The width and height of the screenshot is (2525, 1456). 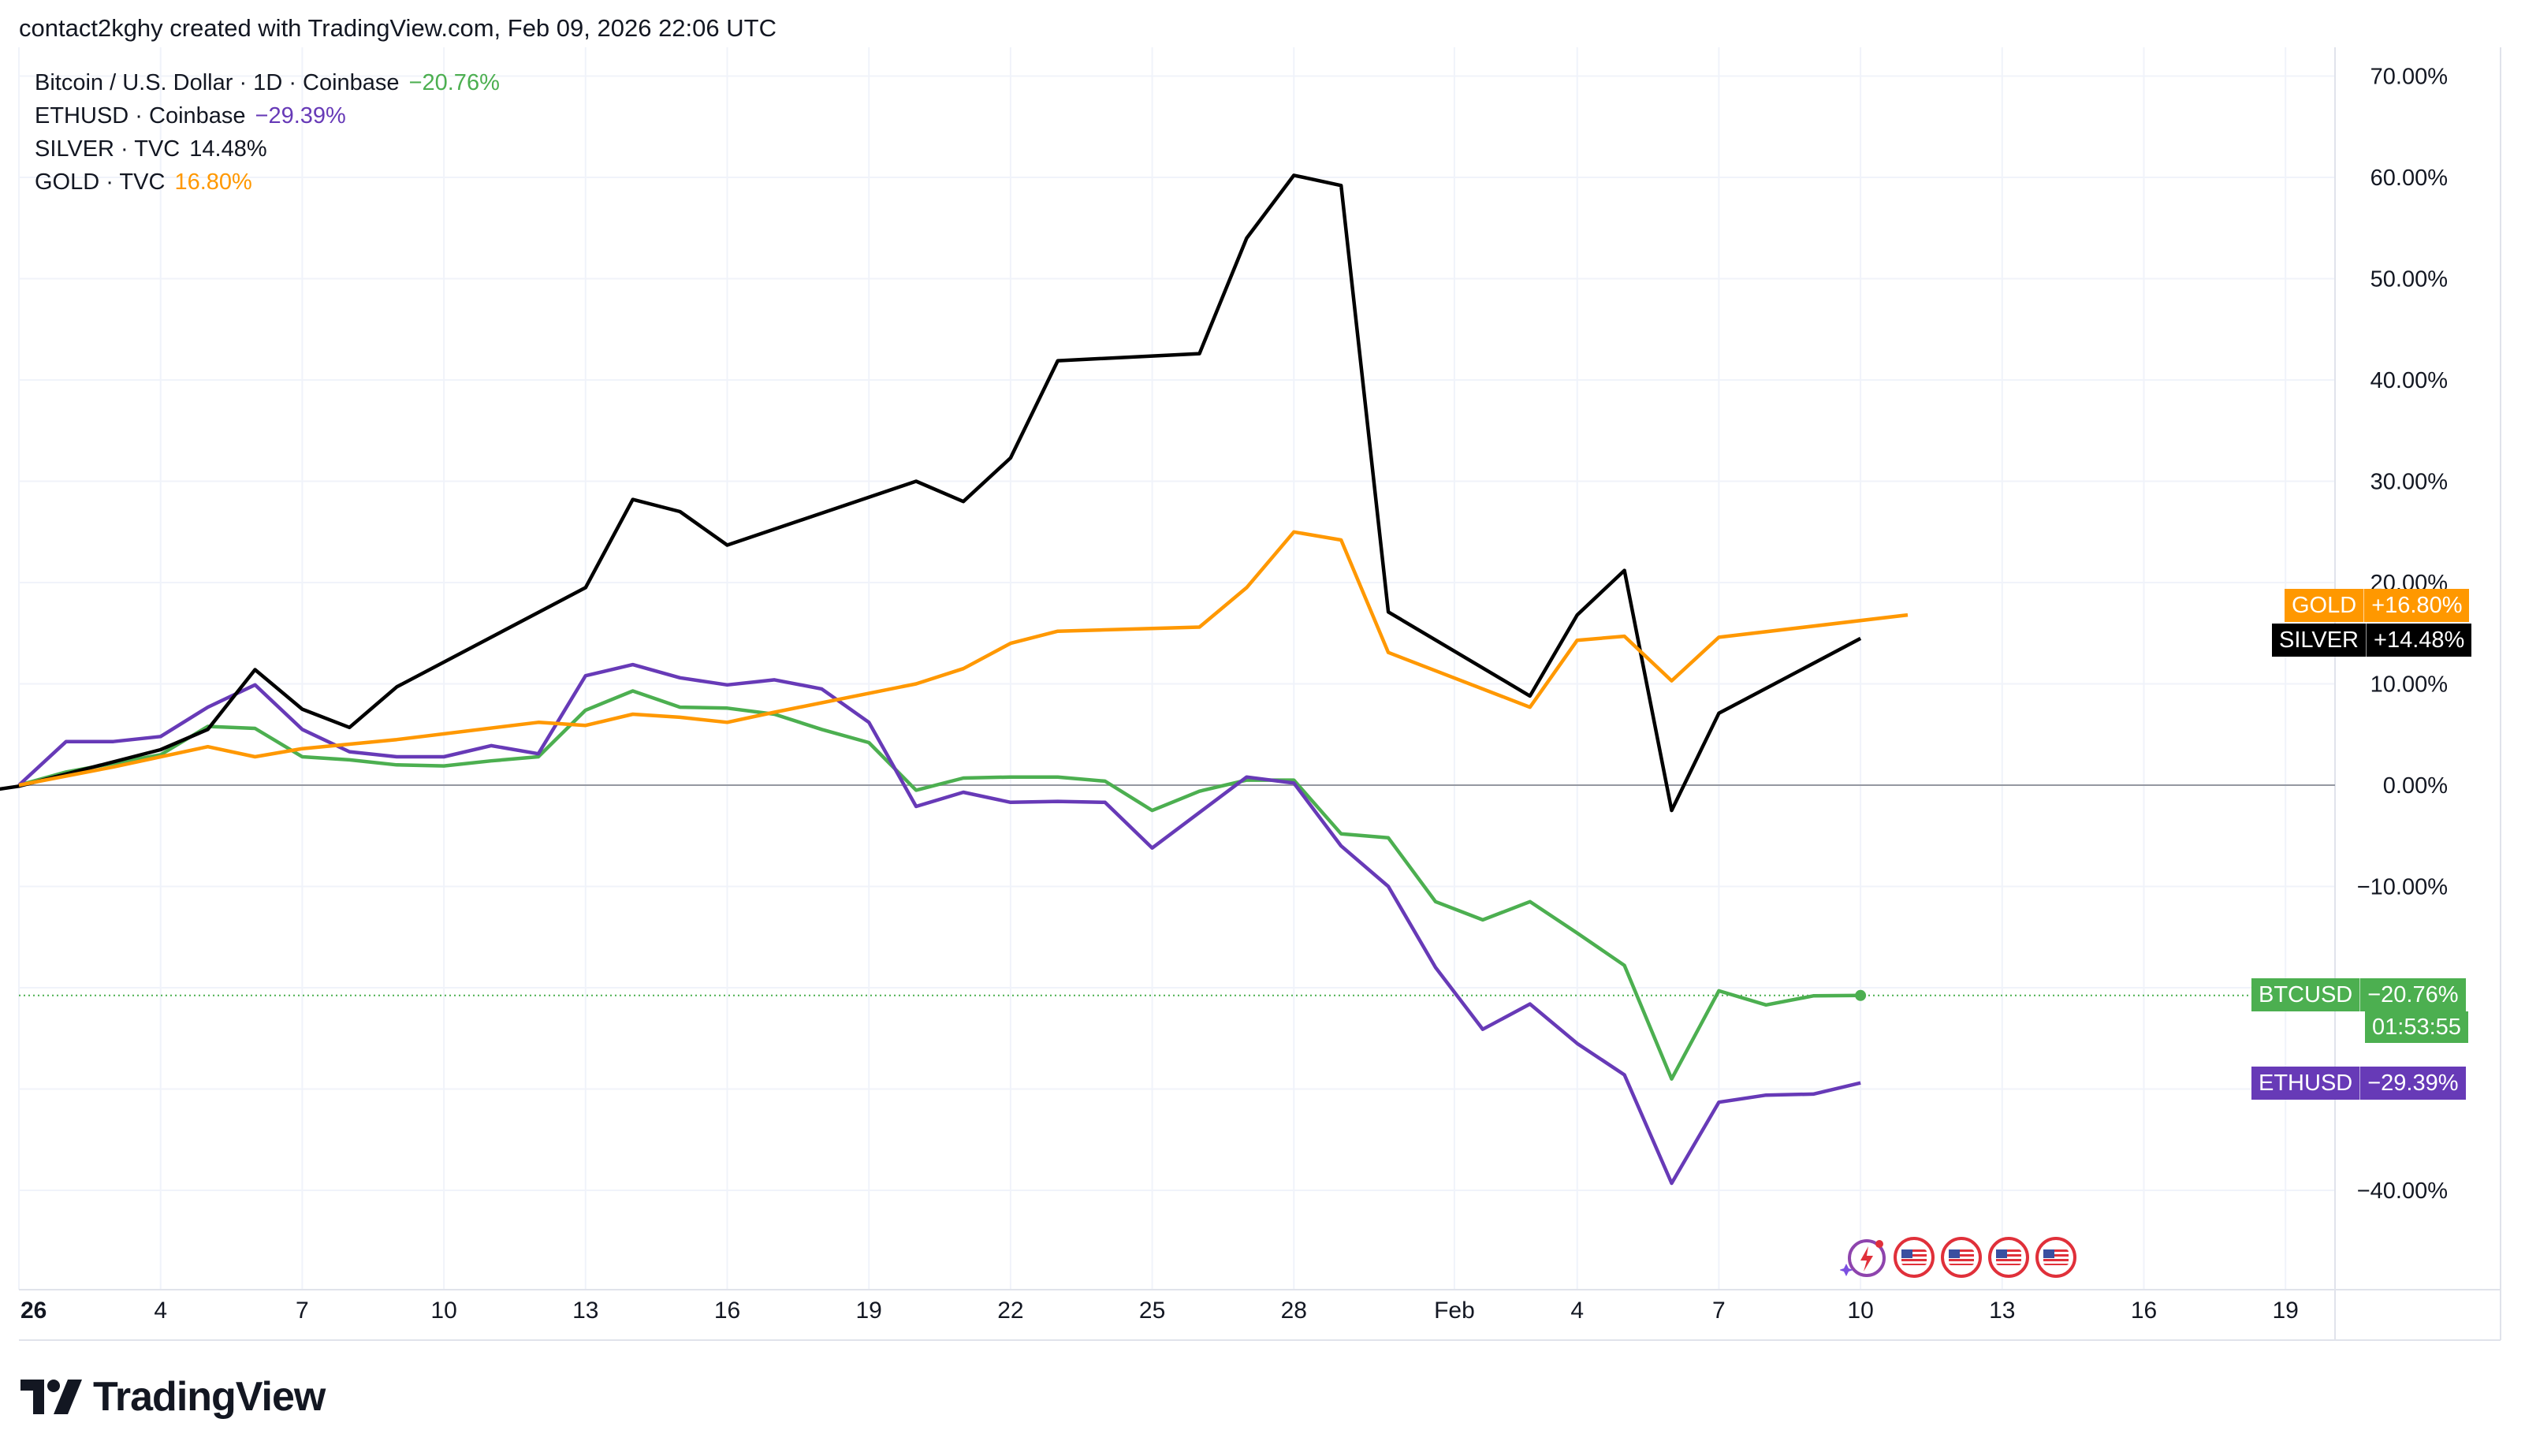 What do you see at coordinates (228, 149) in the screenshot?
I see `legend-value: 14.48%` at bounding box center [228, 149].